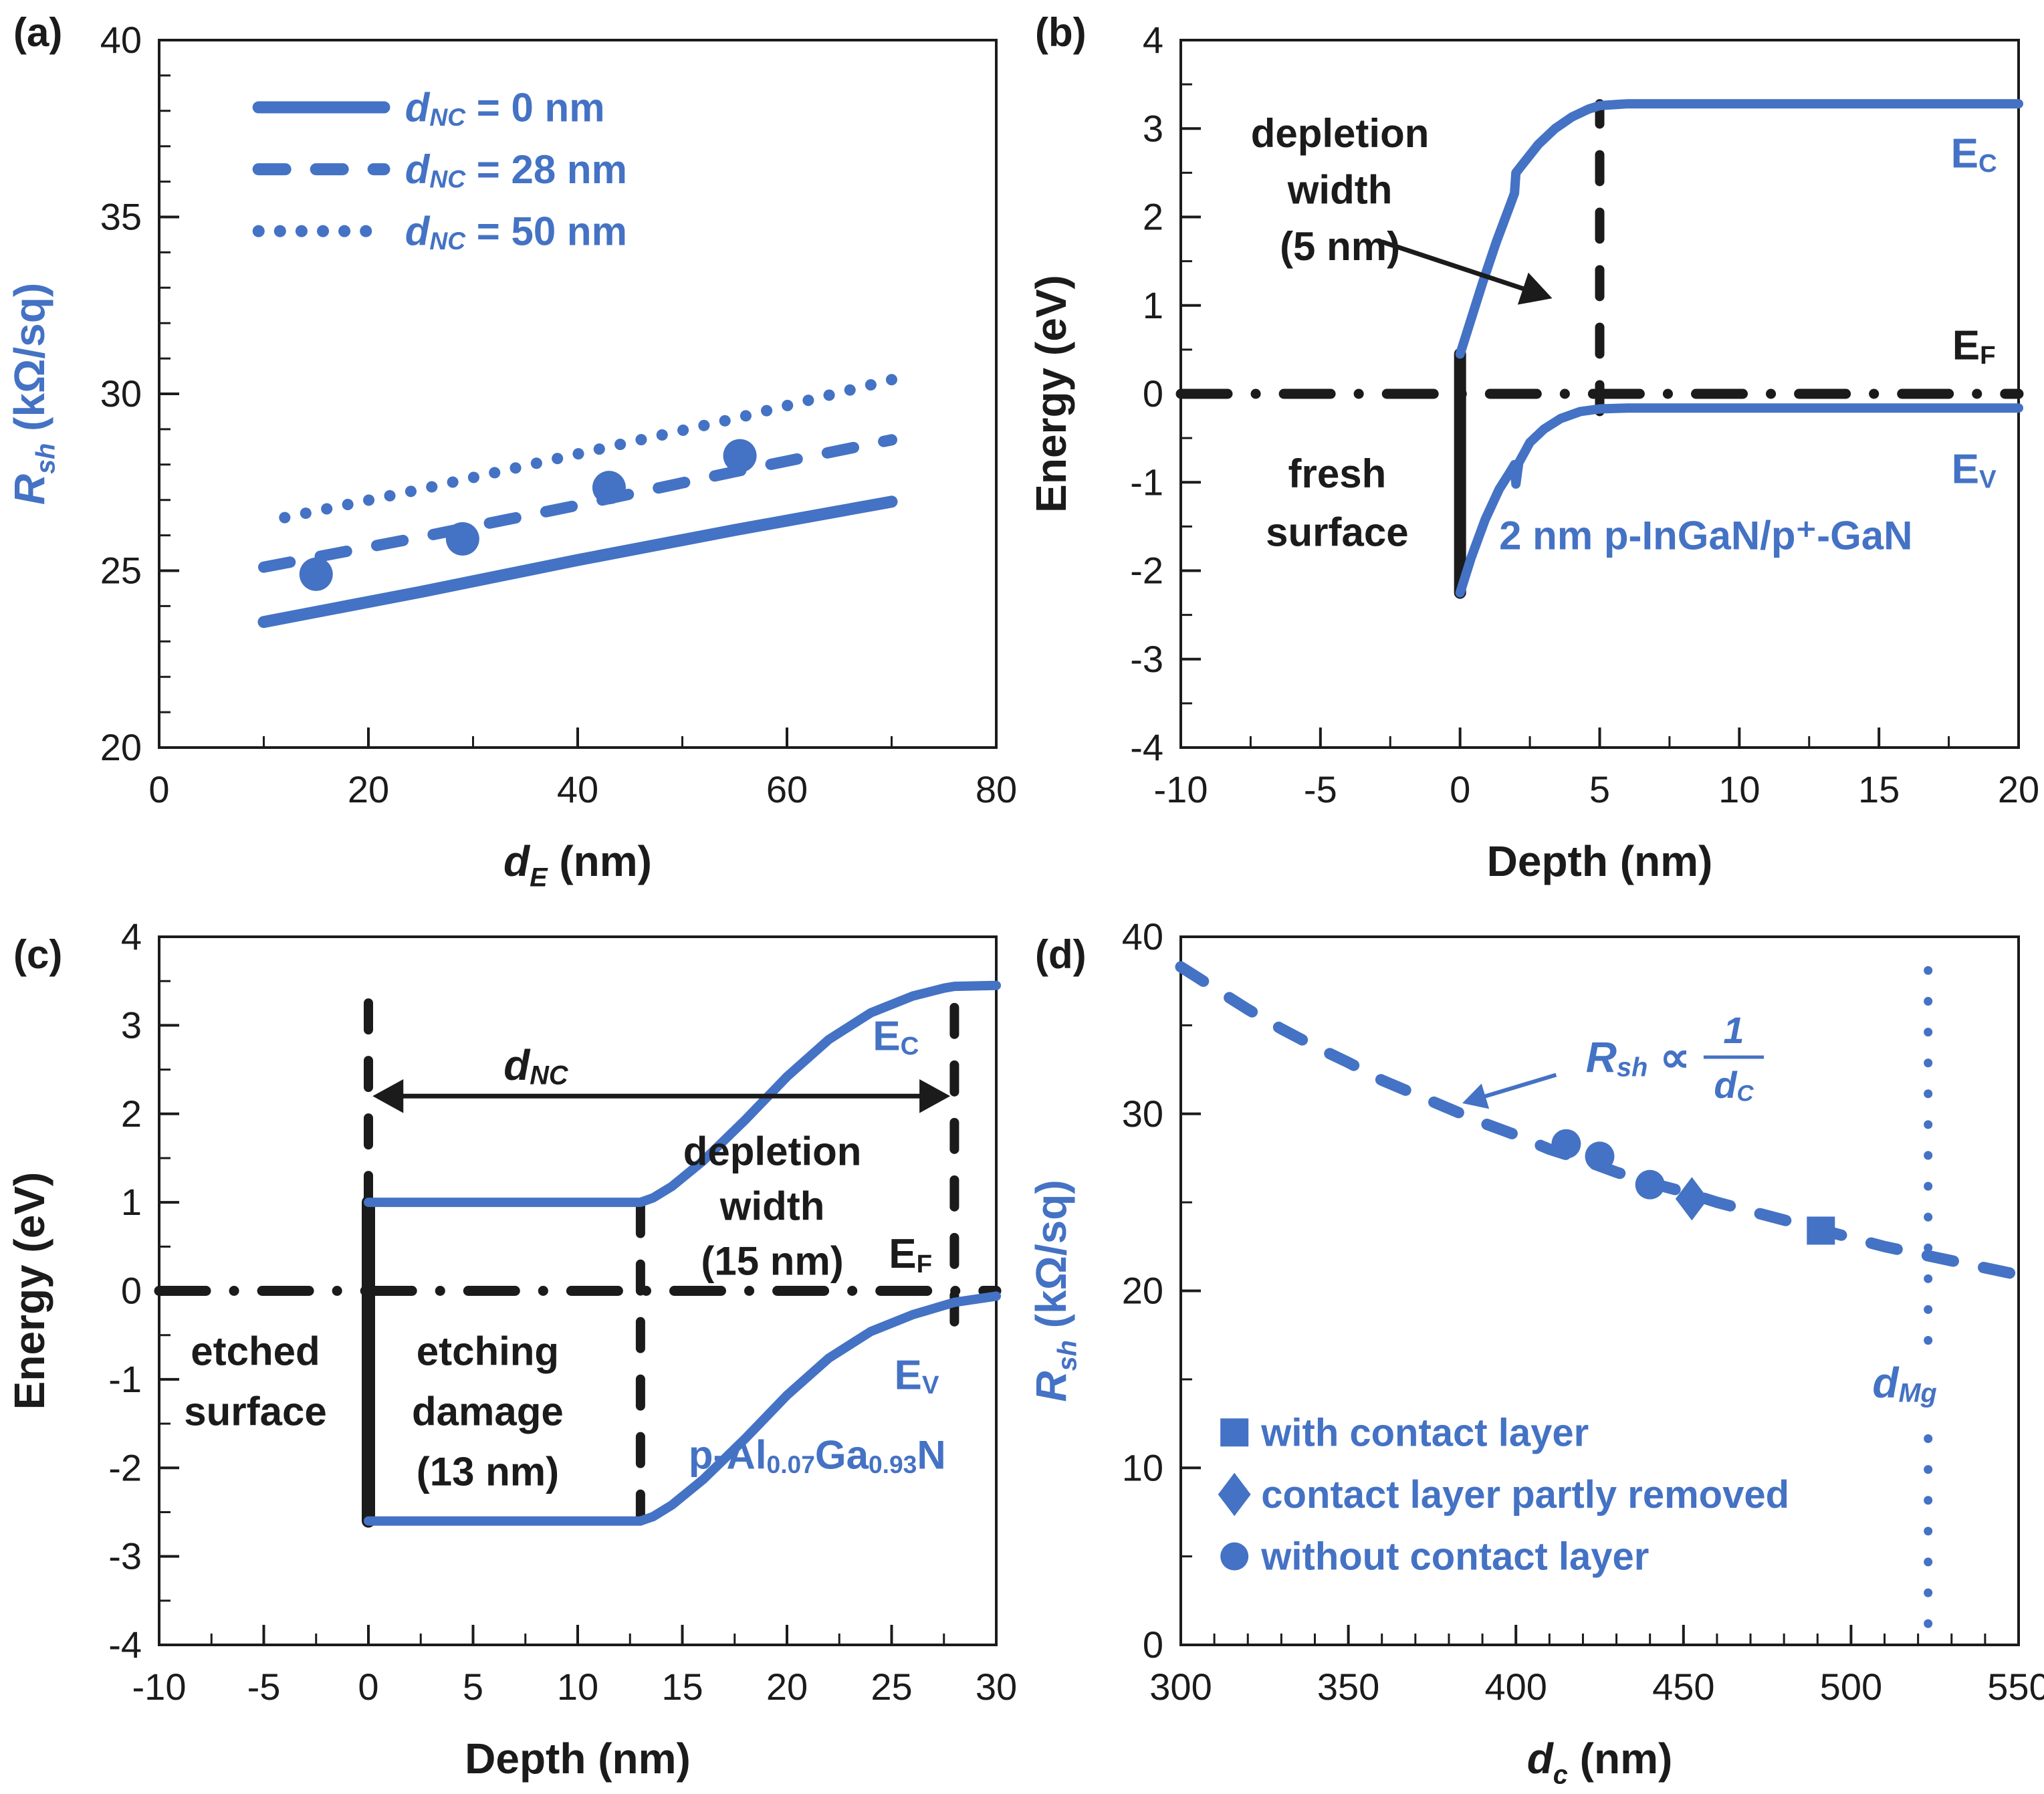 The height and width of the screenshot is (1794, 2044). I want to click on svg-text: fresh, so click(1337, 473).